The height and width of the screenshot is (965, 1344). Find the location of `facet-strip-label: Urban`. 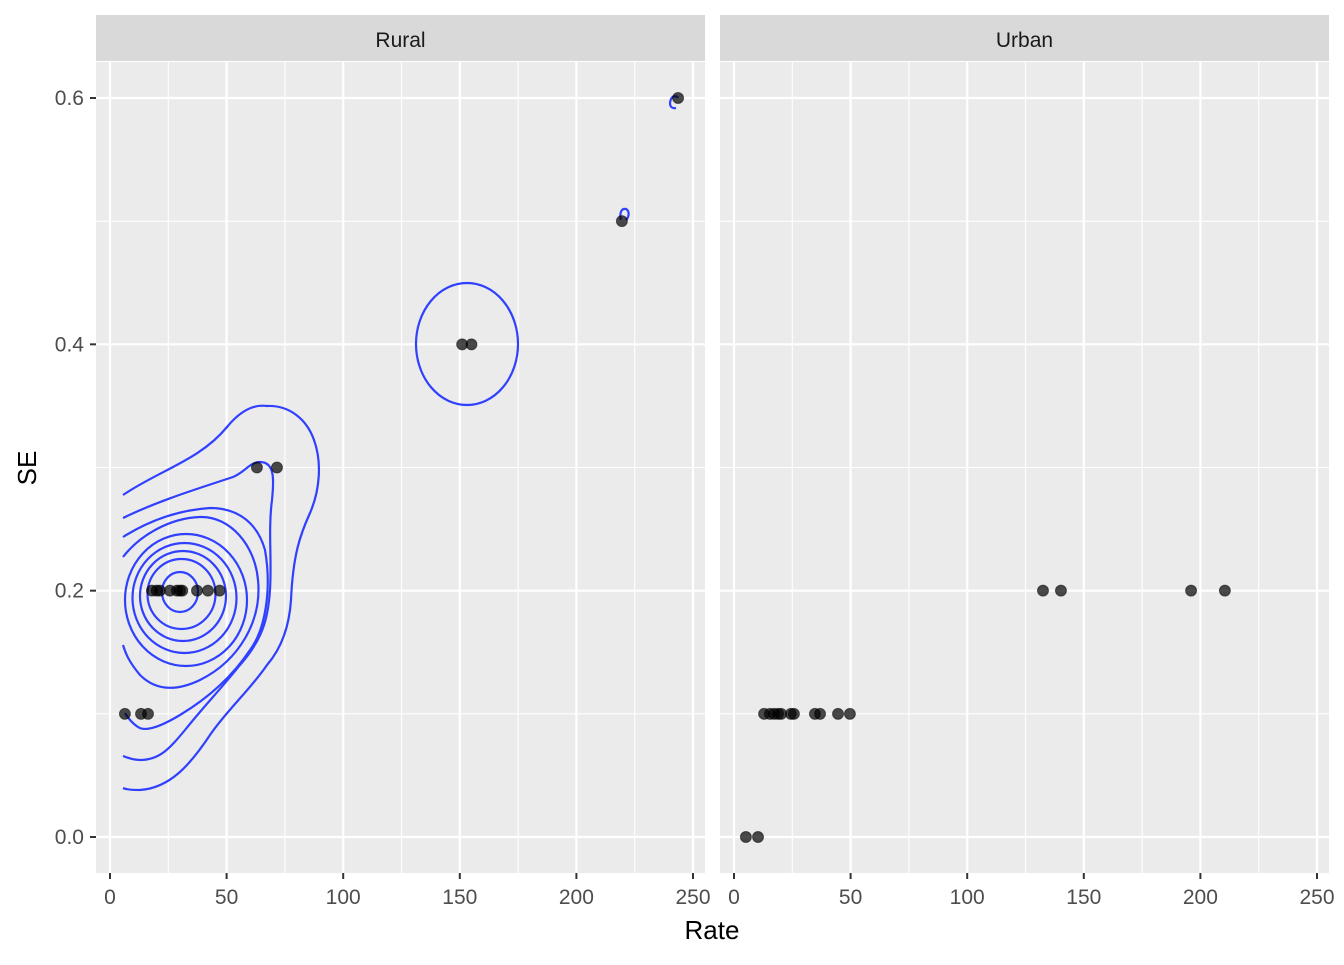

facet-strip-label: Urban is located at coordinates (1024, 40).